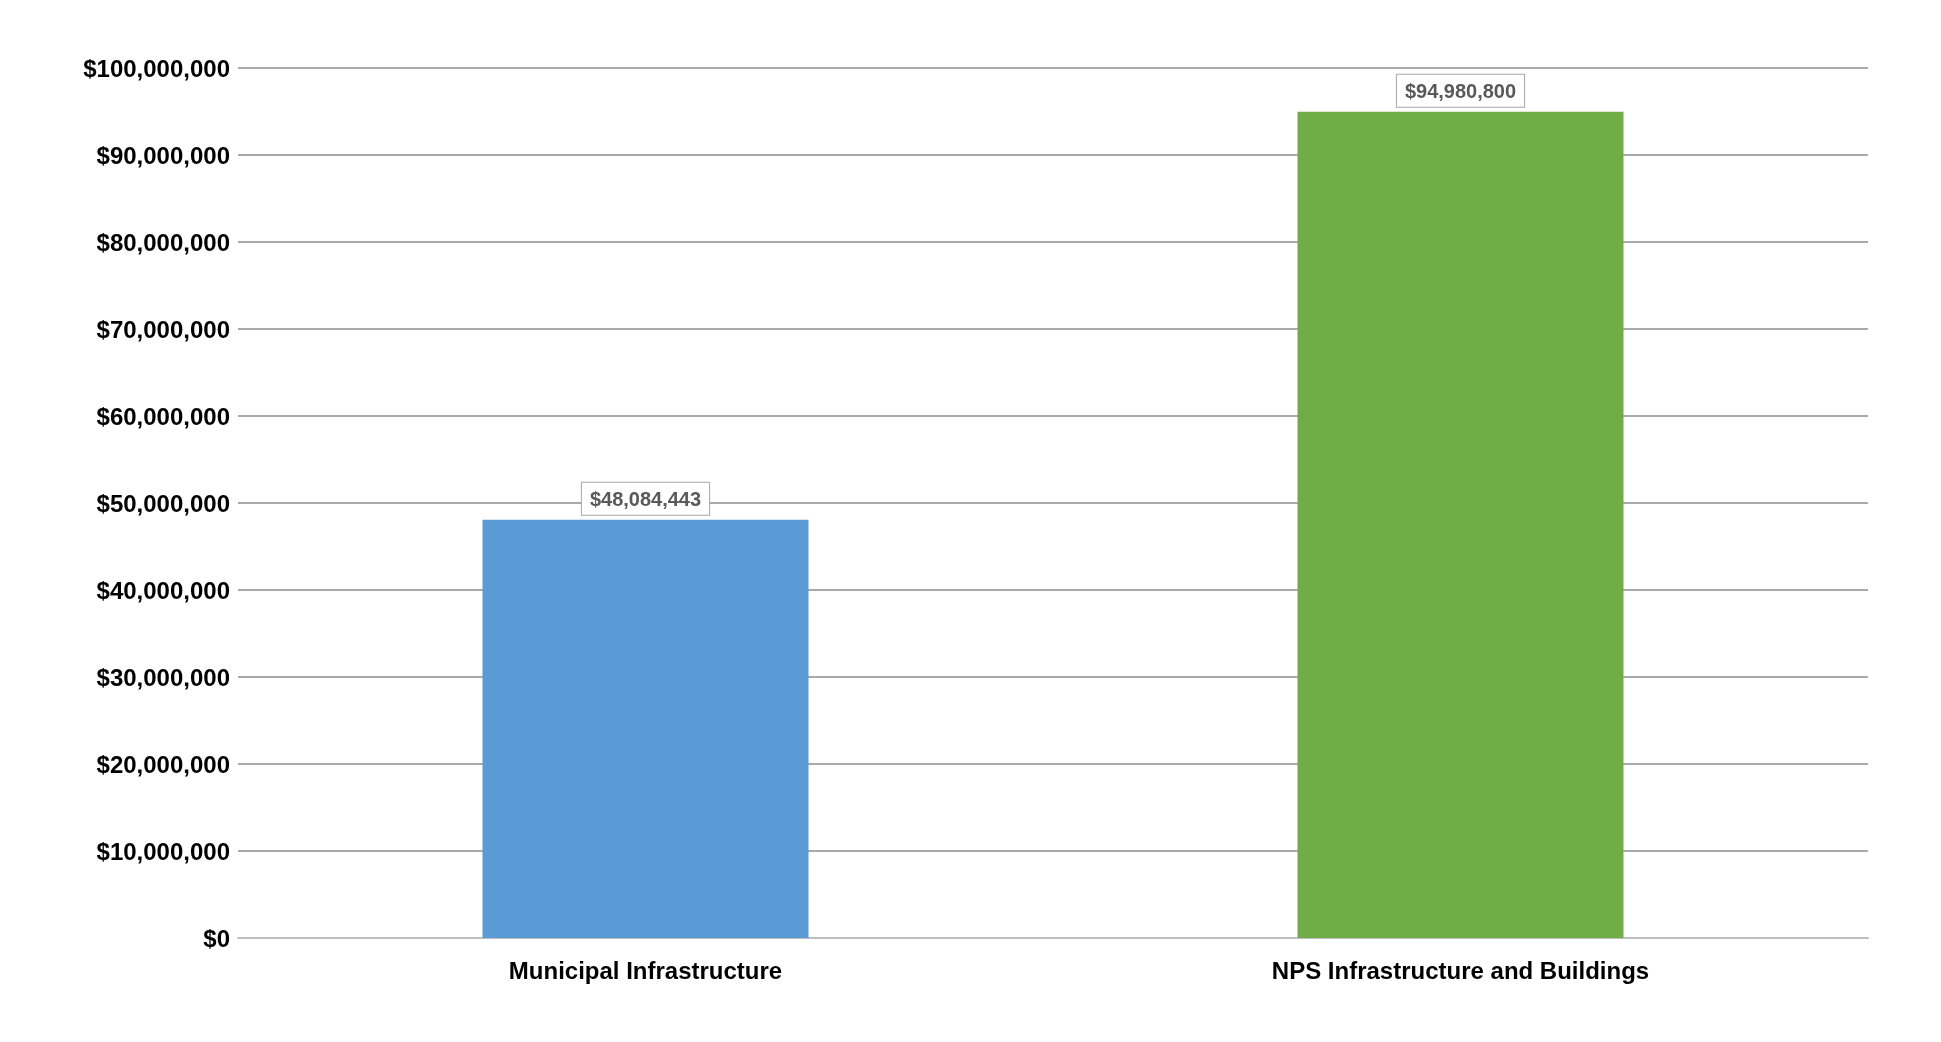 This screenshot has height=1042, width=1941. What do you see at coordinates (163, 590) in the screenshot?
I see `y-tick-label: $40,000,000` at bounding box center [163, 590].